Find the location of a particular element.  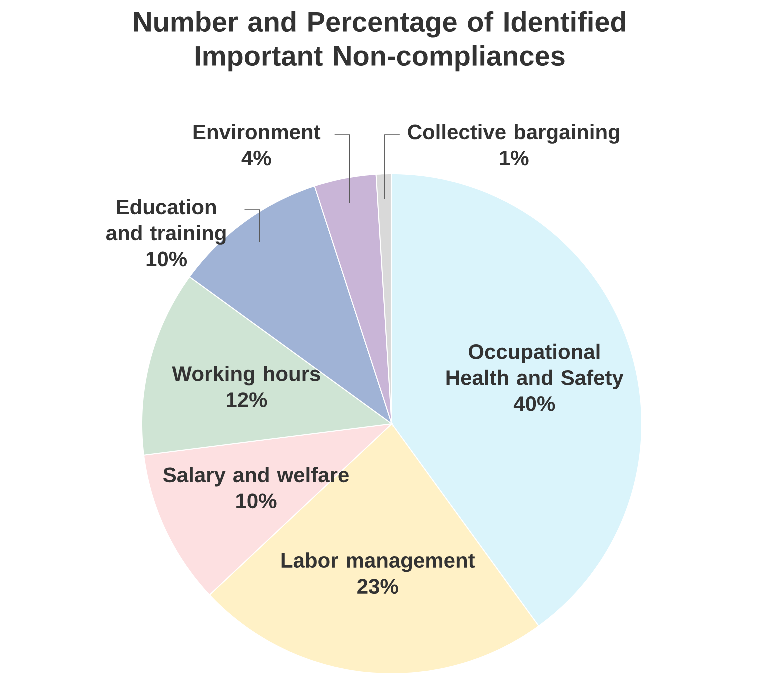

slice-label: Collective bargaining is located at coordinates (514, 134).